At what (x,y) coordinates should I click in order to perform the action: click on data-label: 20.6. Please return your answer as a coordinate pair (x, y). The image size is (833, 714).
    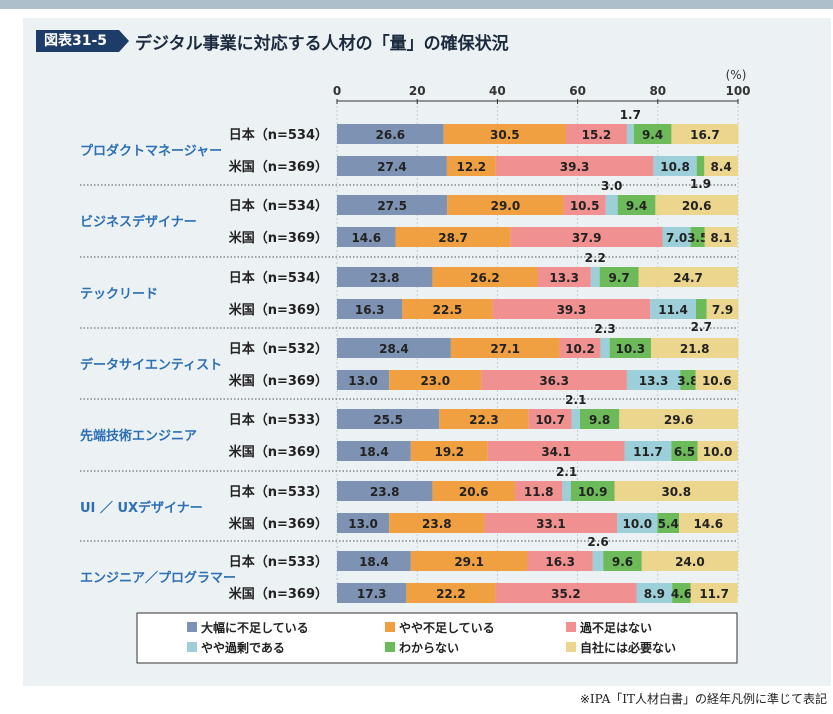
    Looking at the image, I should click on (474, 492).